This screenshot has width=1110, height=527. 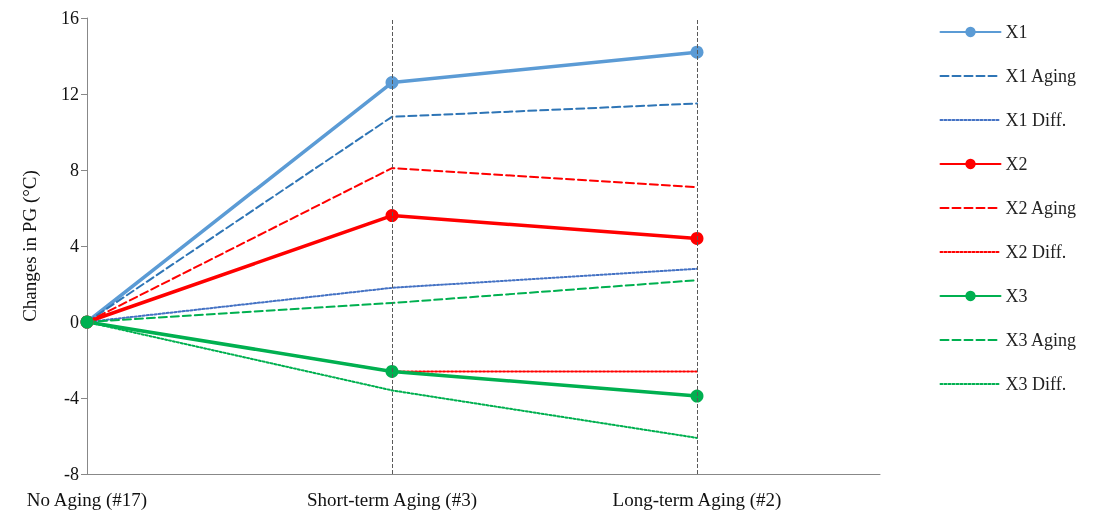 I want to click on y-tick-label: 8, so click(x=74, y=170).